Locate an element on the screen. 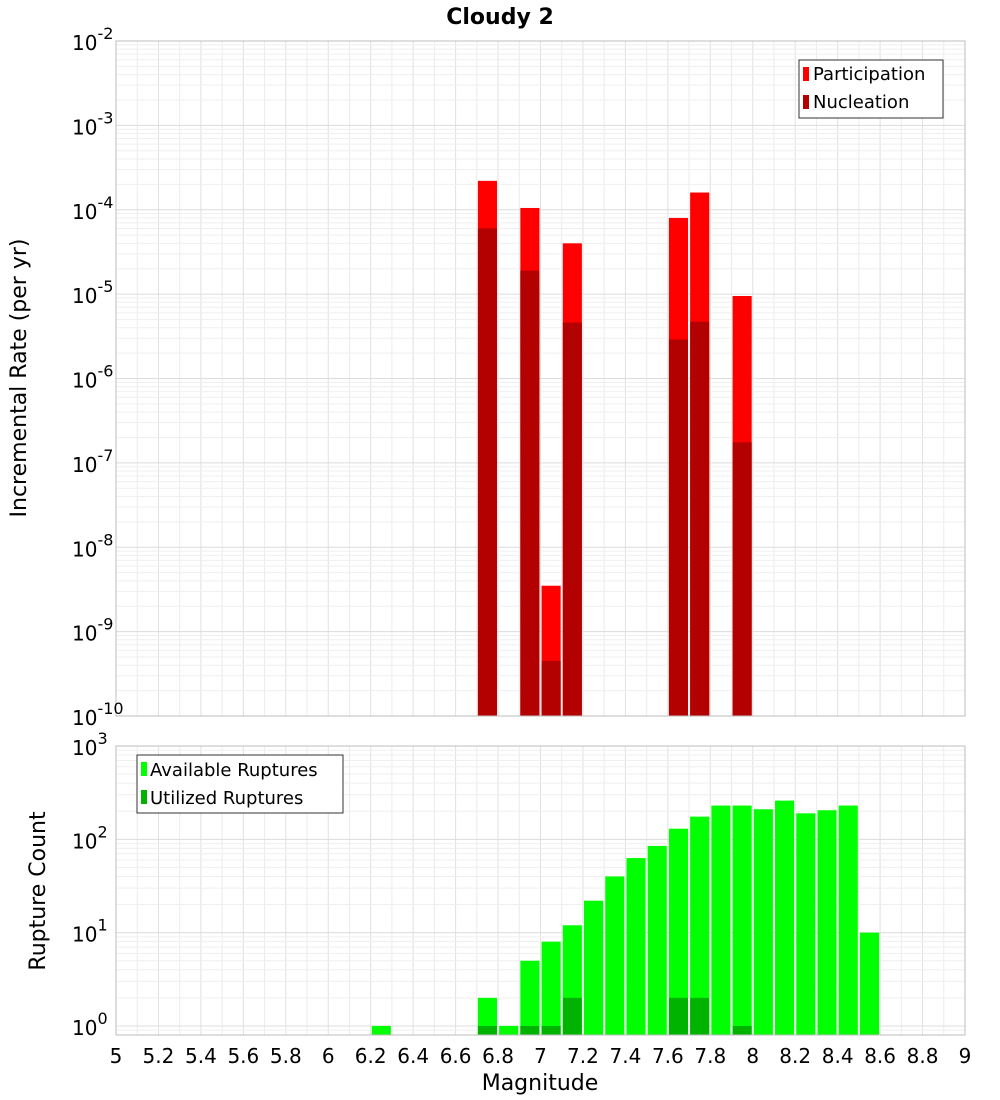  bottom-y-tick-label: 10⁰ is located at coordinates (90, 1024).